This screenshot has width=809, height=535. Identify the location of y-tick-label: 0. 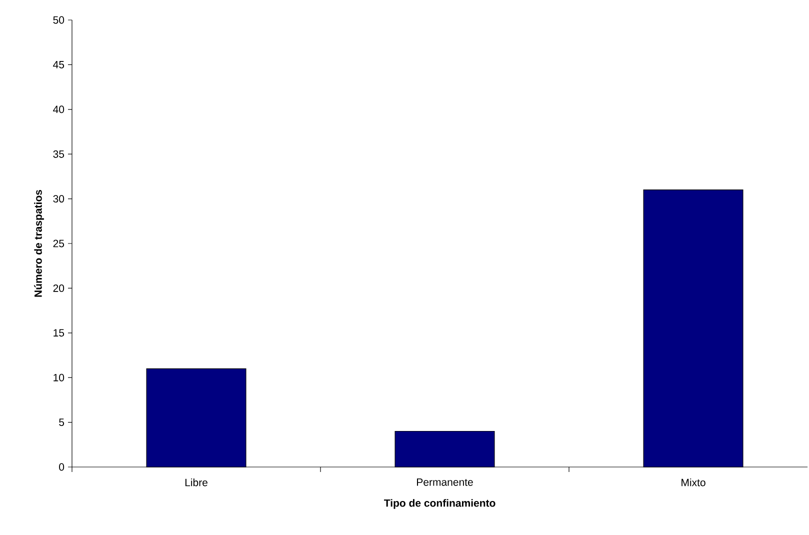
(61, 467).